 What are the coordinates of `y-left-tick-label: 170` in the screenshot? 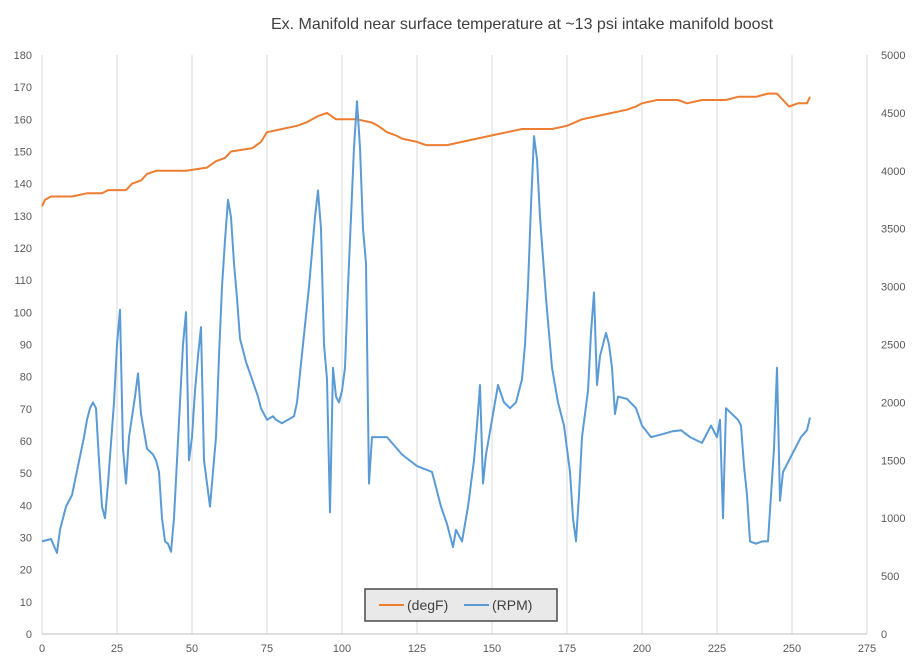 It's located at (23, 88).